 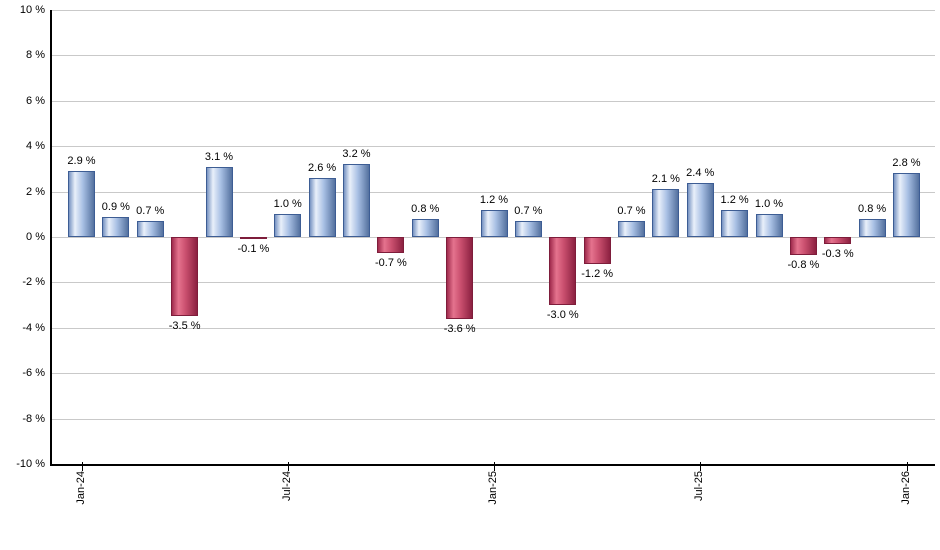 What do you see at coordinates (115, 206) in the screenshot?
I see `bar-value-label: 0.9 %` at bounding box center [115, 206].